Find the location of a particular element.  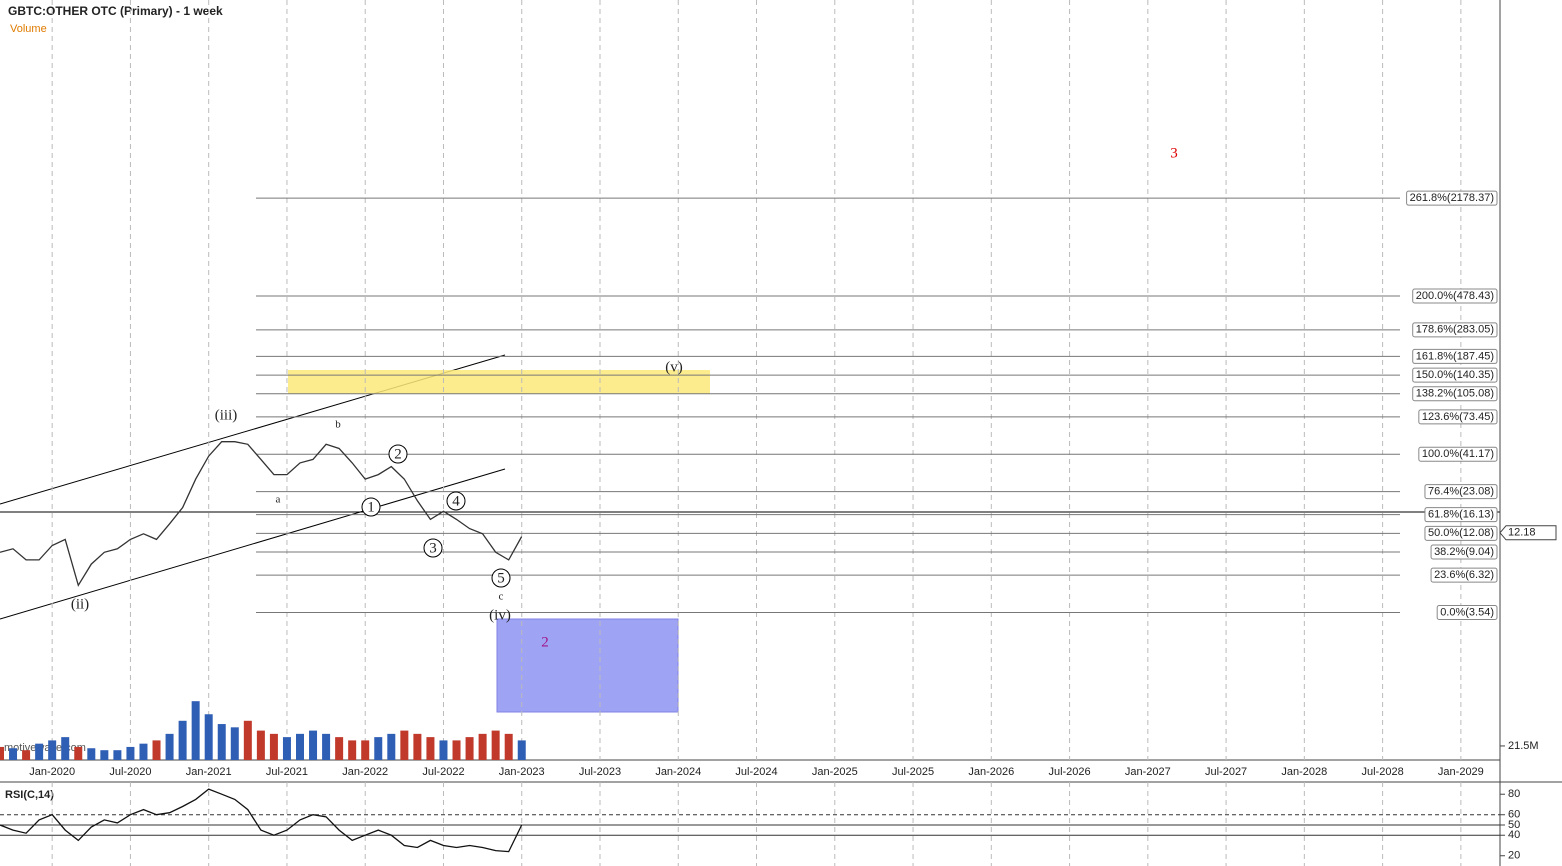

fib-label: 138.2%(105.08) is located at coordinates (1455, 394).